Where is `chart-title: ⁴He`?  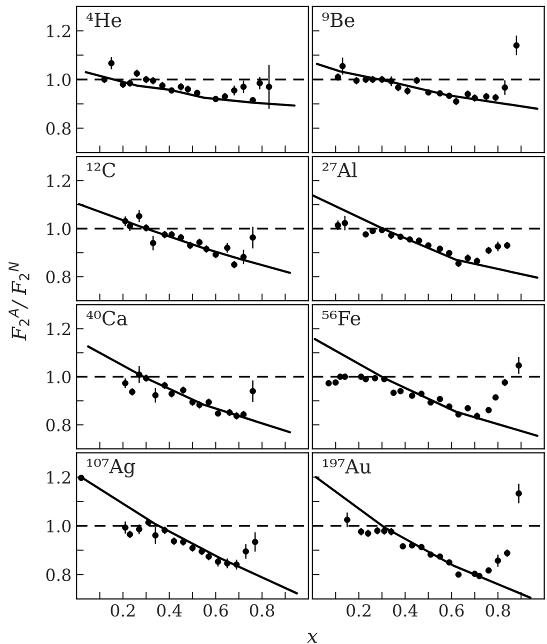
chart-title: ⁴He is located at coordinates (104, 20).